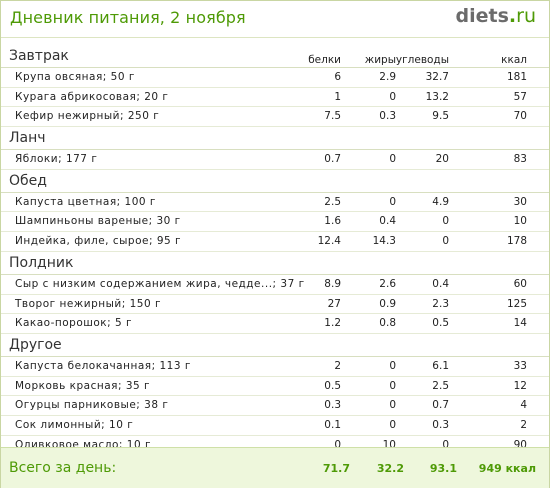 Image resolution: width=550 pixels, height=488 pixels. Describe the element at coordinates (516, 303) in the screenshot. I see `food-kcal: 125` at that location.